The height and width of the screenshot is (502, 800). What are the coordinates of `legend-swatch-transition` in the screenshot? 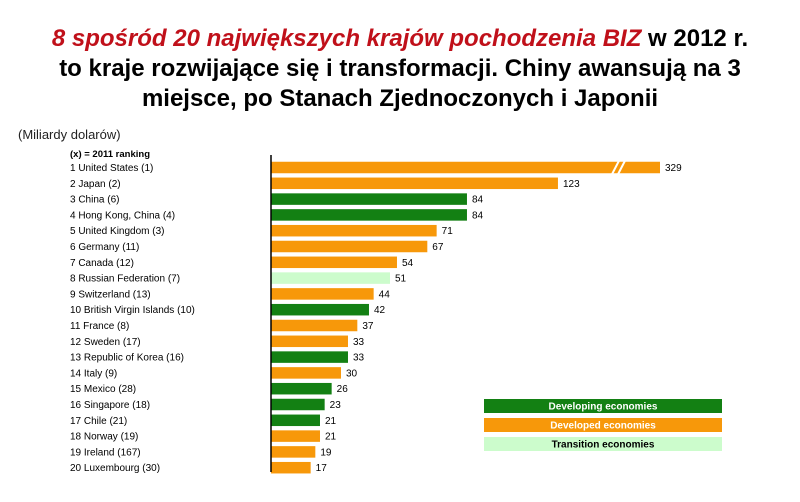 It's located at (603, 444).